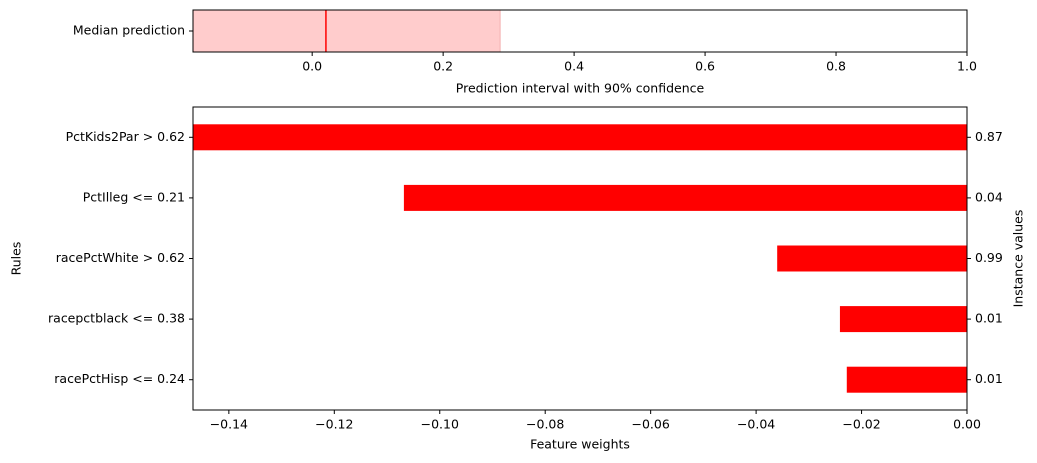 Image resolution: width=1037 pixels, height=463 pixels. What do you see at coordinates (580, 88) in the screenshot?
I see `x-axis-label: Prediction interval with 90% confidence` at bounding box center [580, 88].